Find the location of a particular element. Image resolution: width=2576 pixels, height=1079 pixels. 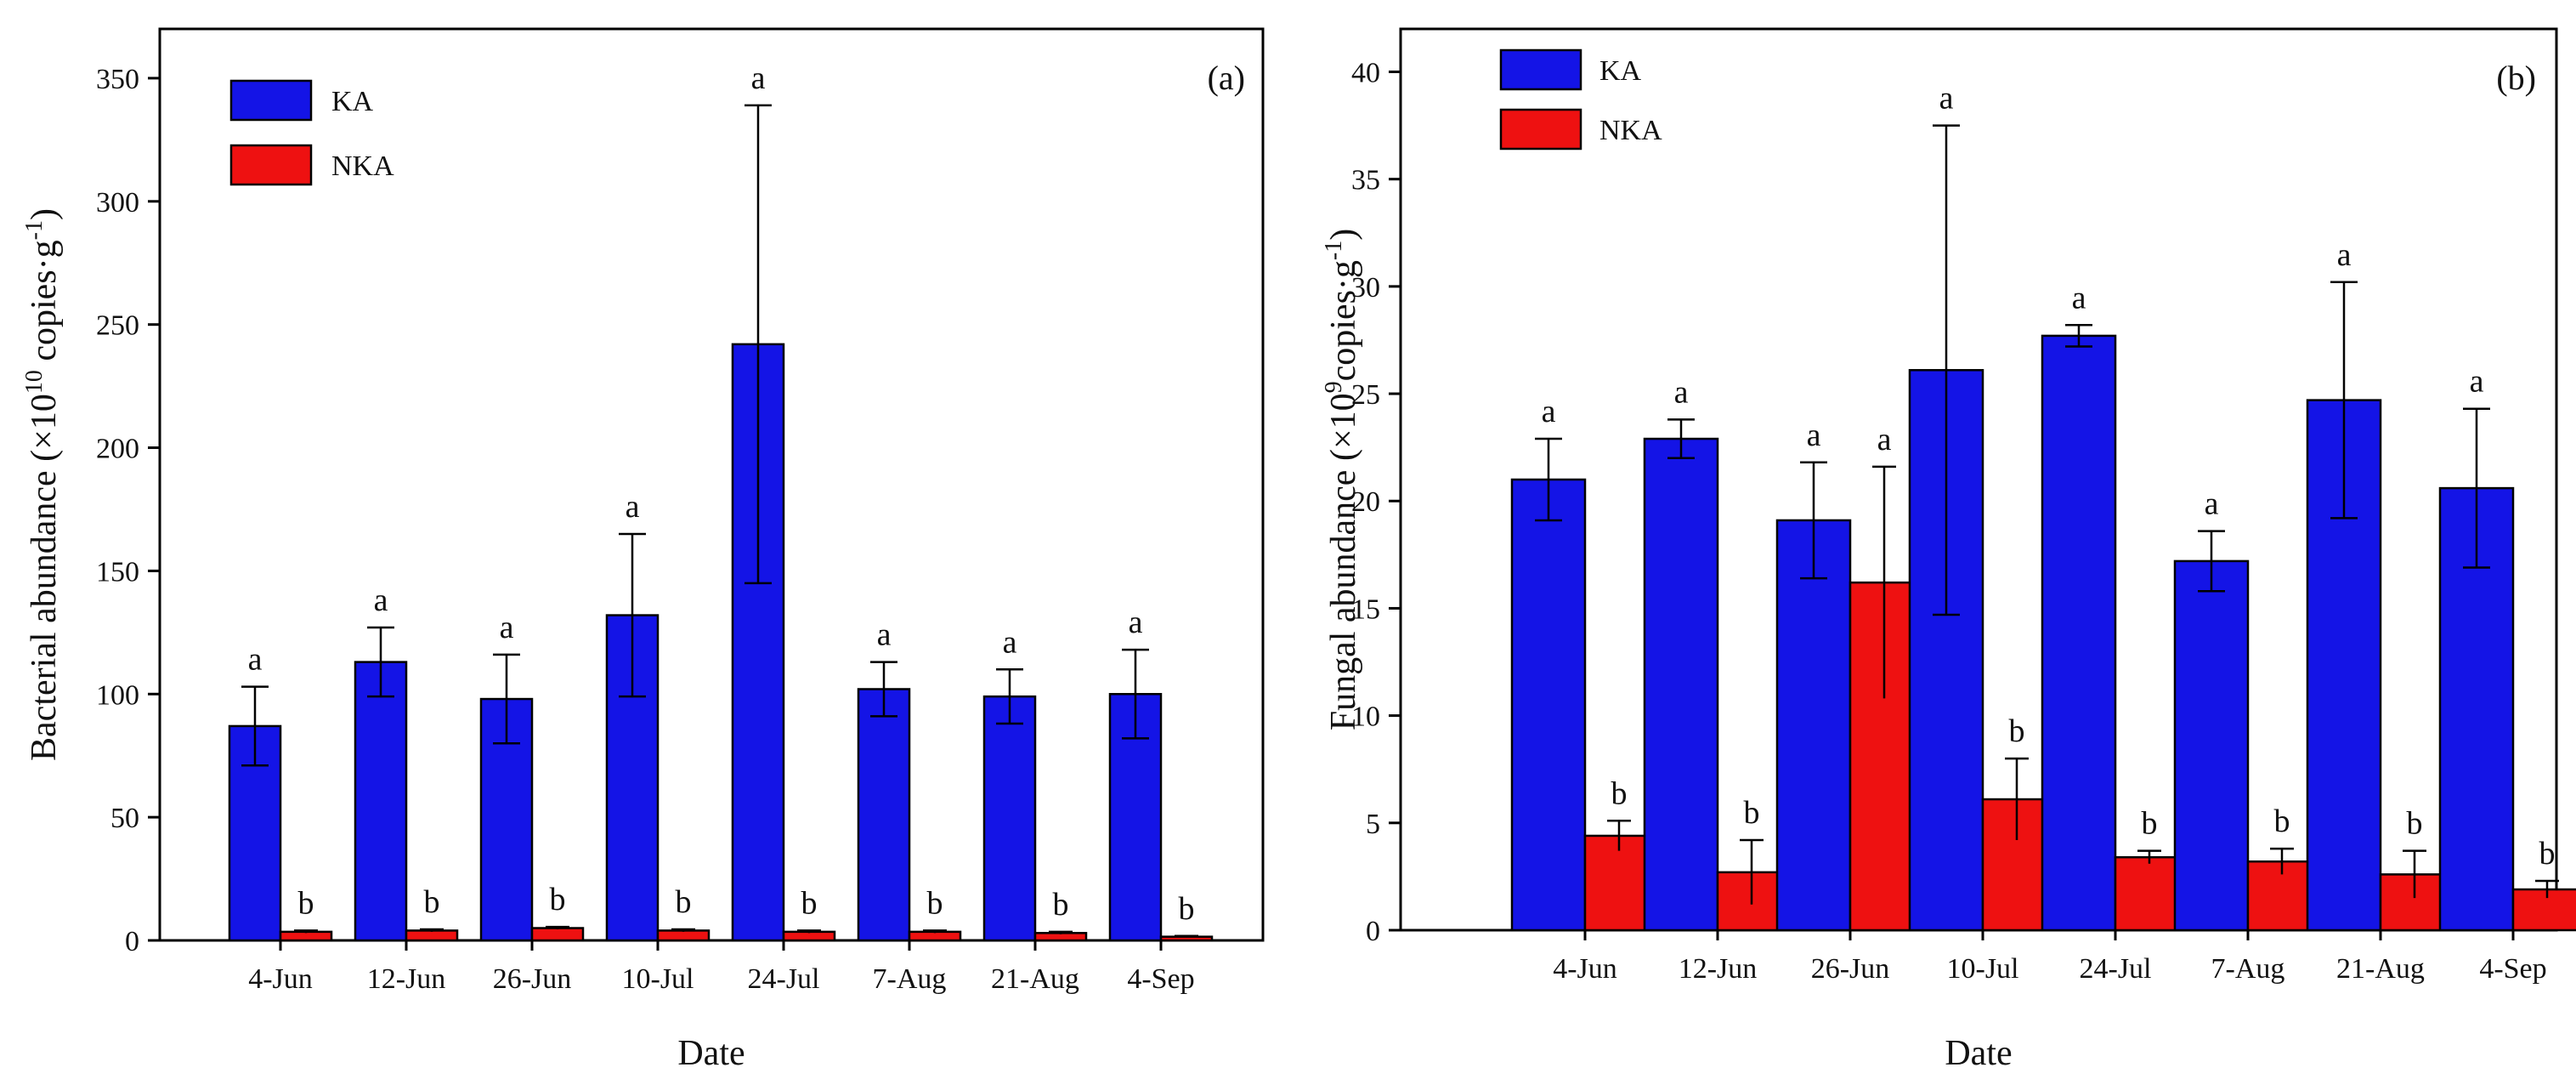

y-axis-title: Fungal abundance (×109copies·g-1) is located at coordinates (1342, 480).